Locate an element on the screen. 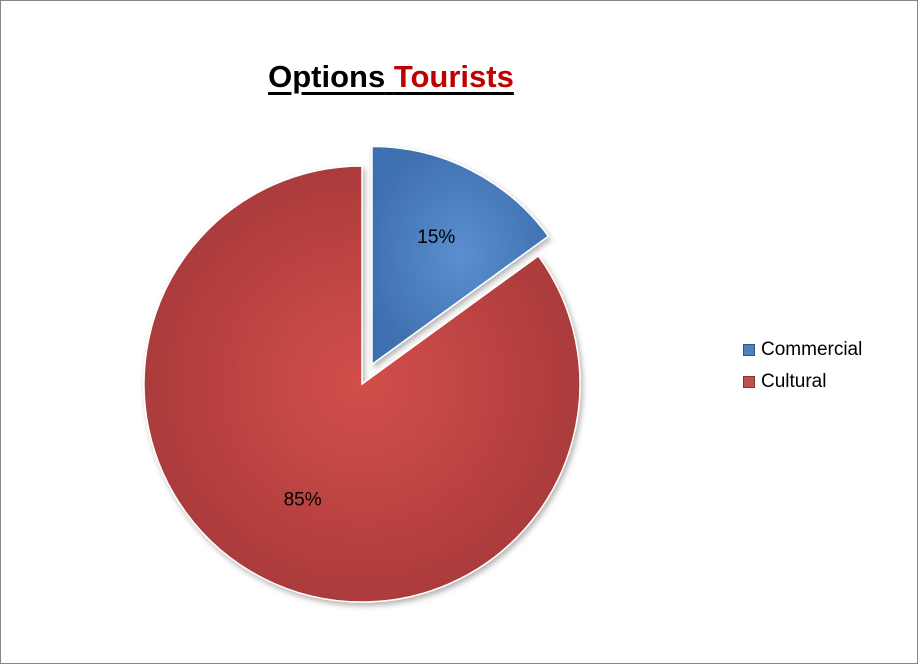  data-label-commercial: 15% is located at coordinates (436, 237).